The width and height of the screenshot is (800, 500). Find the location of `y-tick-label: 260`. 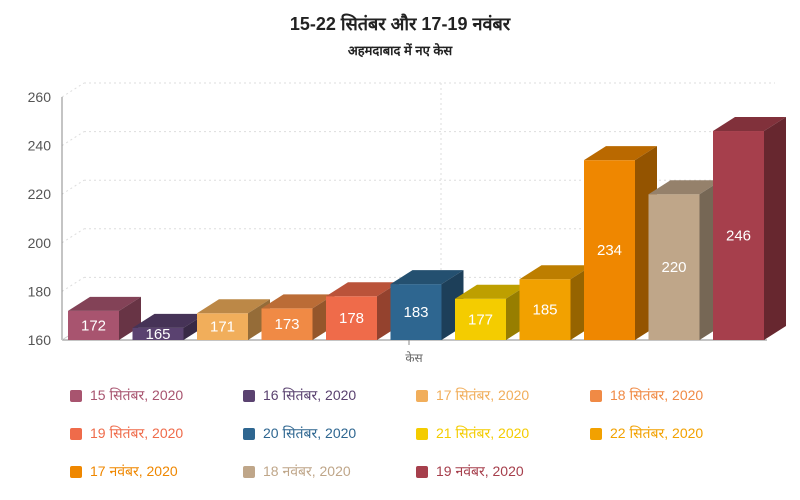

y-tick-label: 260 is located at coordinates (40, 97).